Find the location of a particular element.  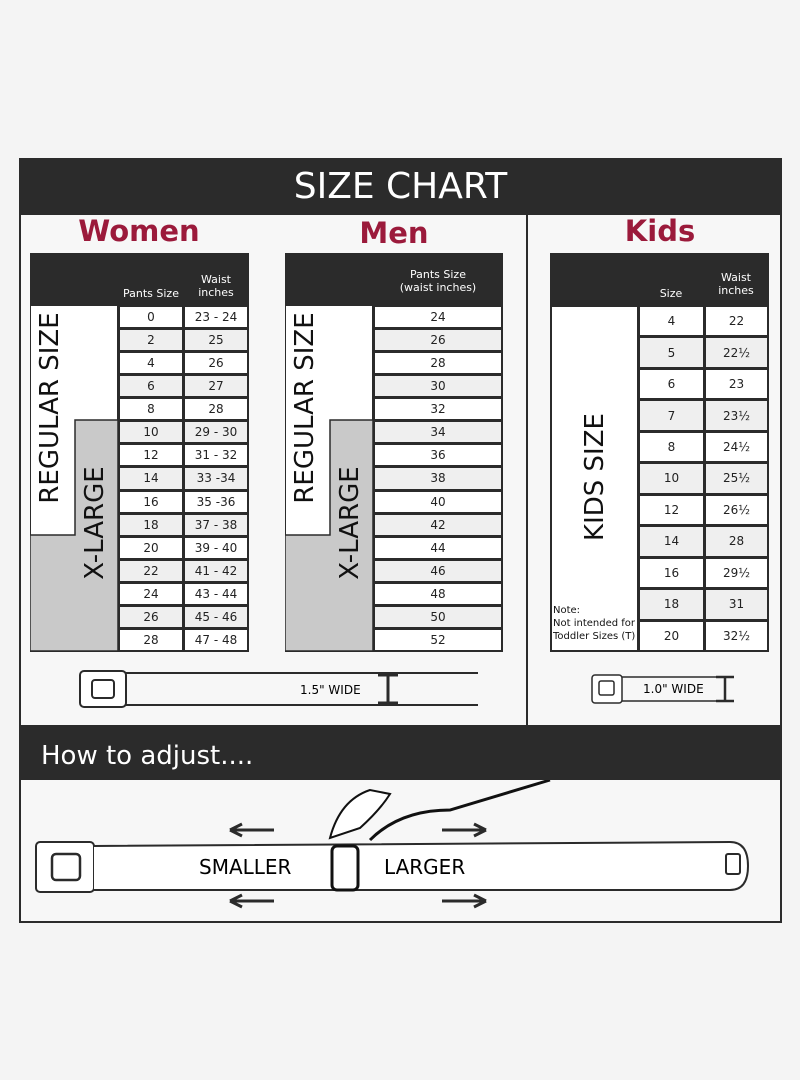

kids-size-cell: 20 is located at coordinates (671, 635).